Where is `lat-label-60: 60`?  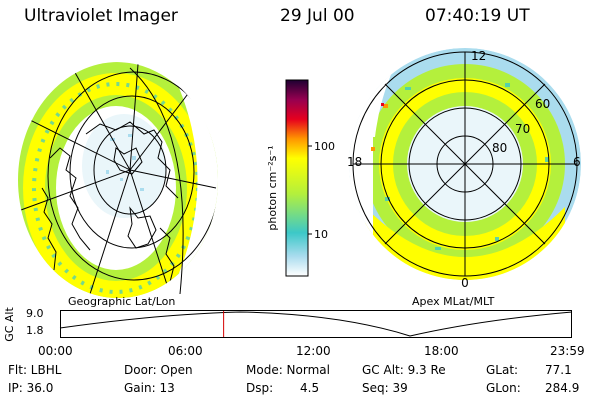 lat-label-60: 60 is located at coordinates (542, 104).